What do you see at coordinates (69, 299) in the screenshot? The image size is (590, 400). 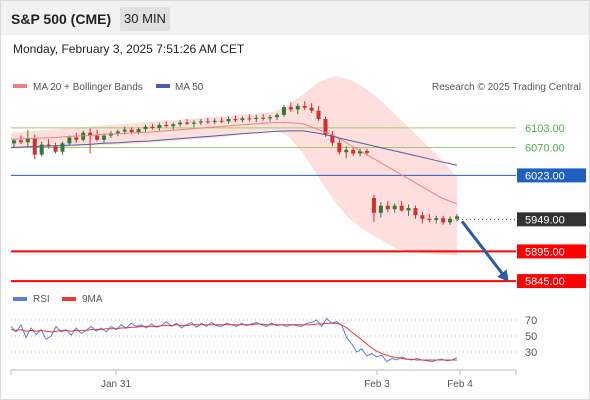 I see `rsi-ma-legend-swatch` at bounding box center [69, 299].